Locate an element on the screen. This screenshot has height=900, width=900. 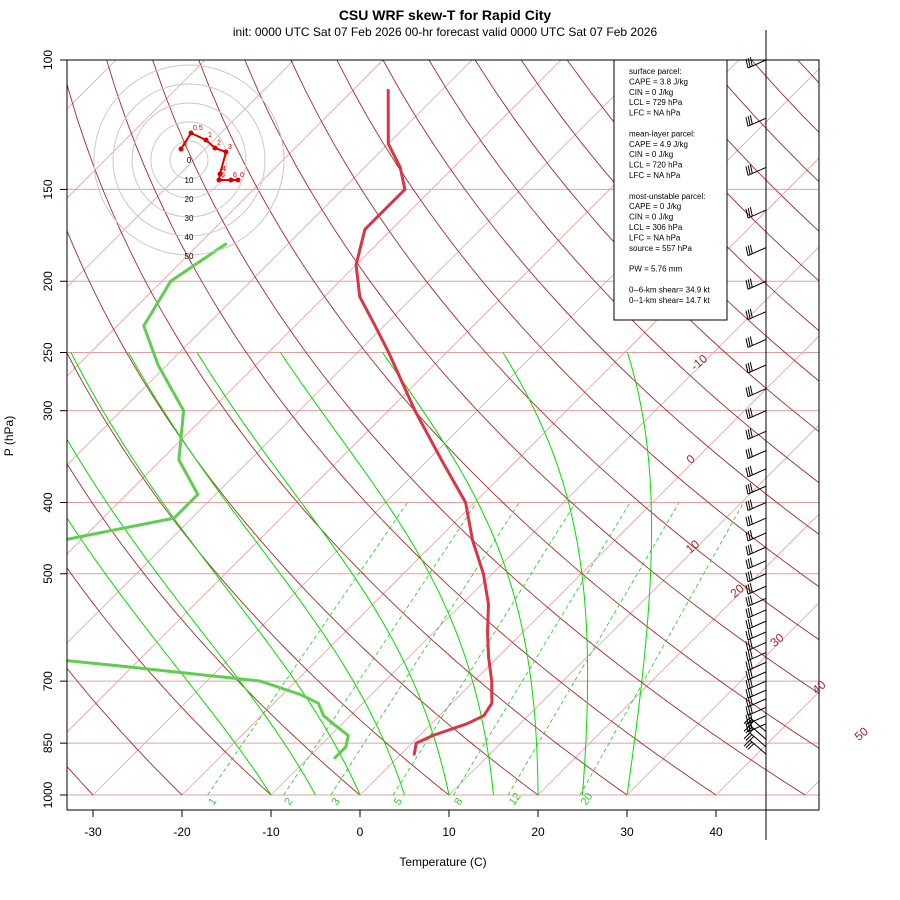
hodograph-ring is located at coordinates (189, 160).